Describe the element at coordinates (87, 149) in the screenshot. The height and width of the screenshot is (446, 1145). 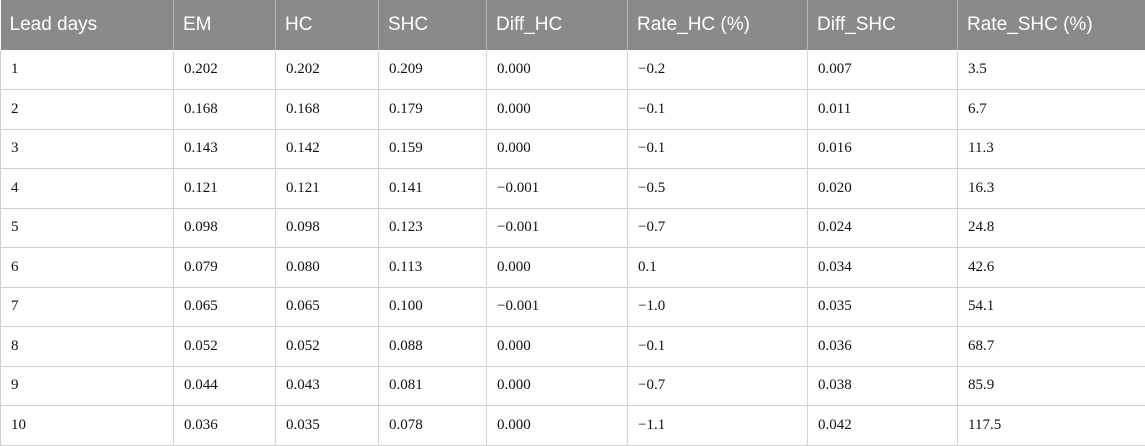
I see `cell-lead-days: 3` at that location.